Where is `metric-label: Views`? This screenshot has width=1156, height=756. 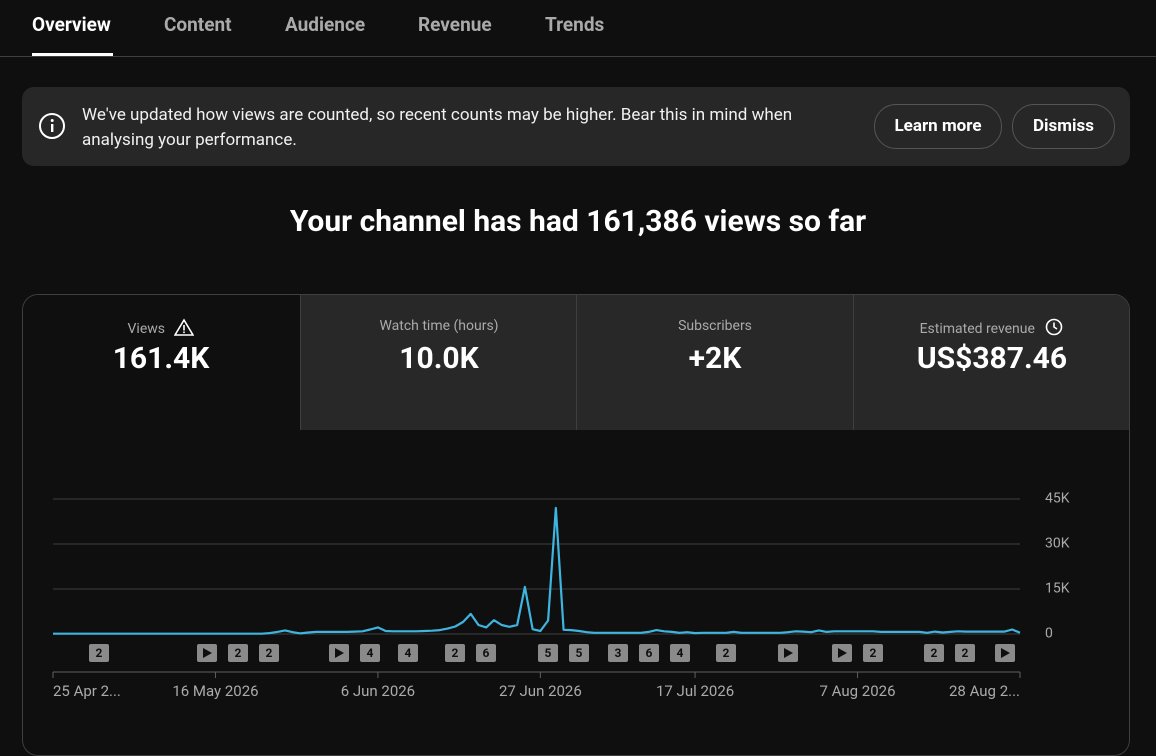
metric-label: Views is located at coordinates (161, 327).